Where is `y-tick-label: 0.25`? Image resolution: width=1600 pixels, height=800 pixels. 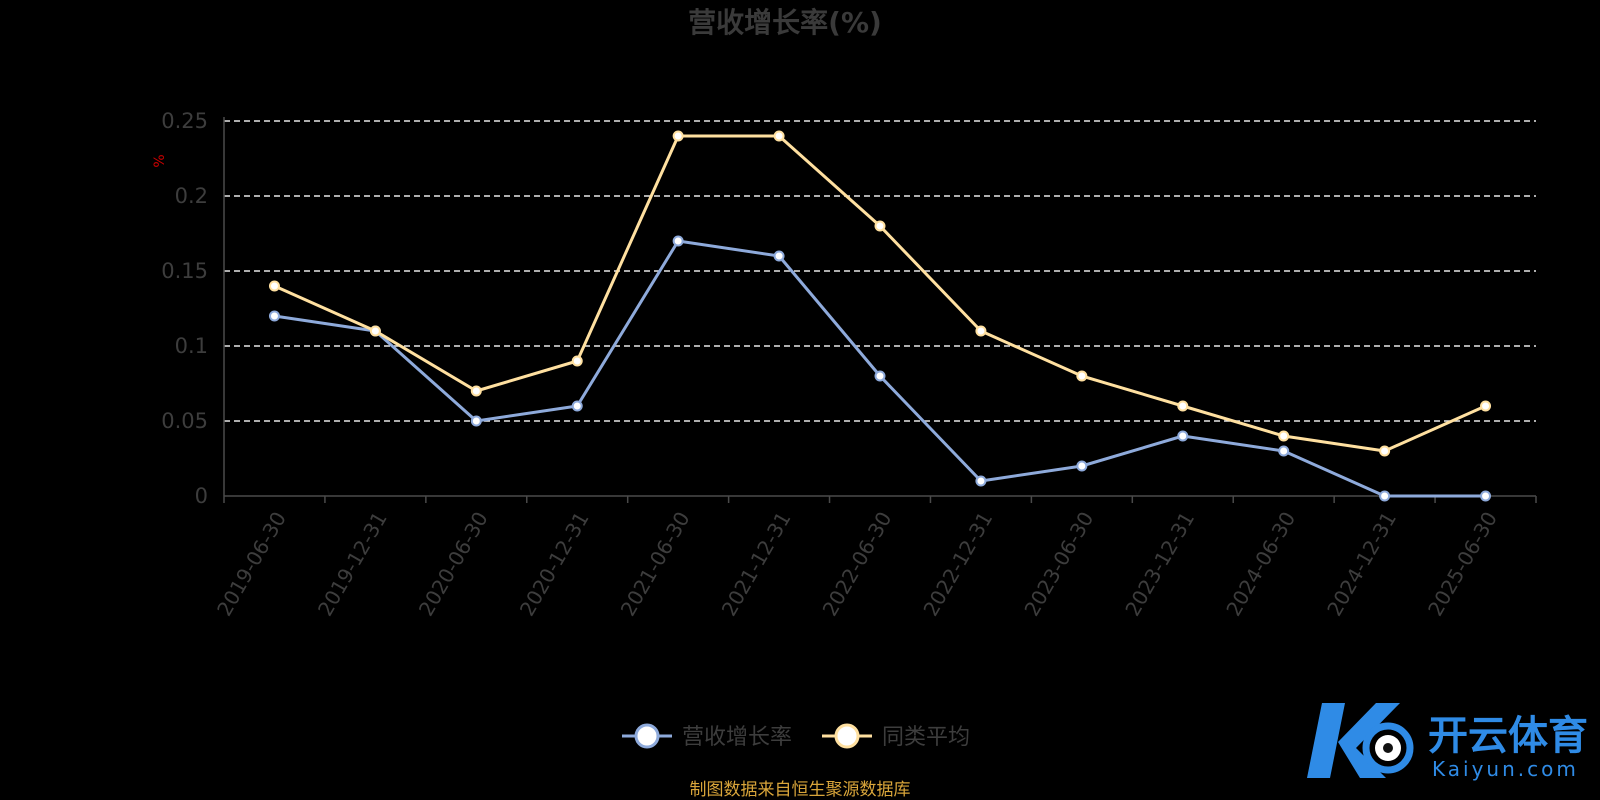
y-tick-label: 0.25 is located at coordinates (184, 121).